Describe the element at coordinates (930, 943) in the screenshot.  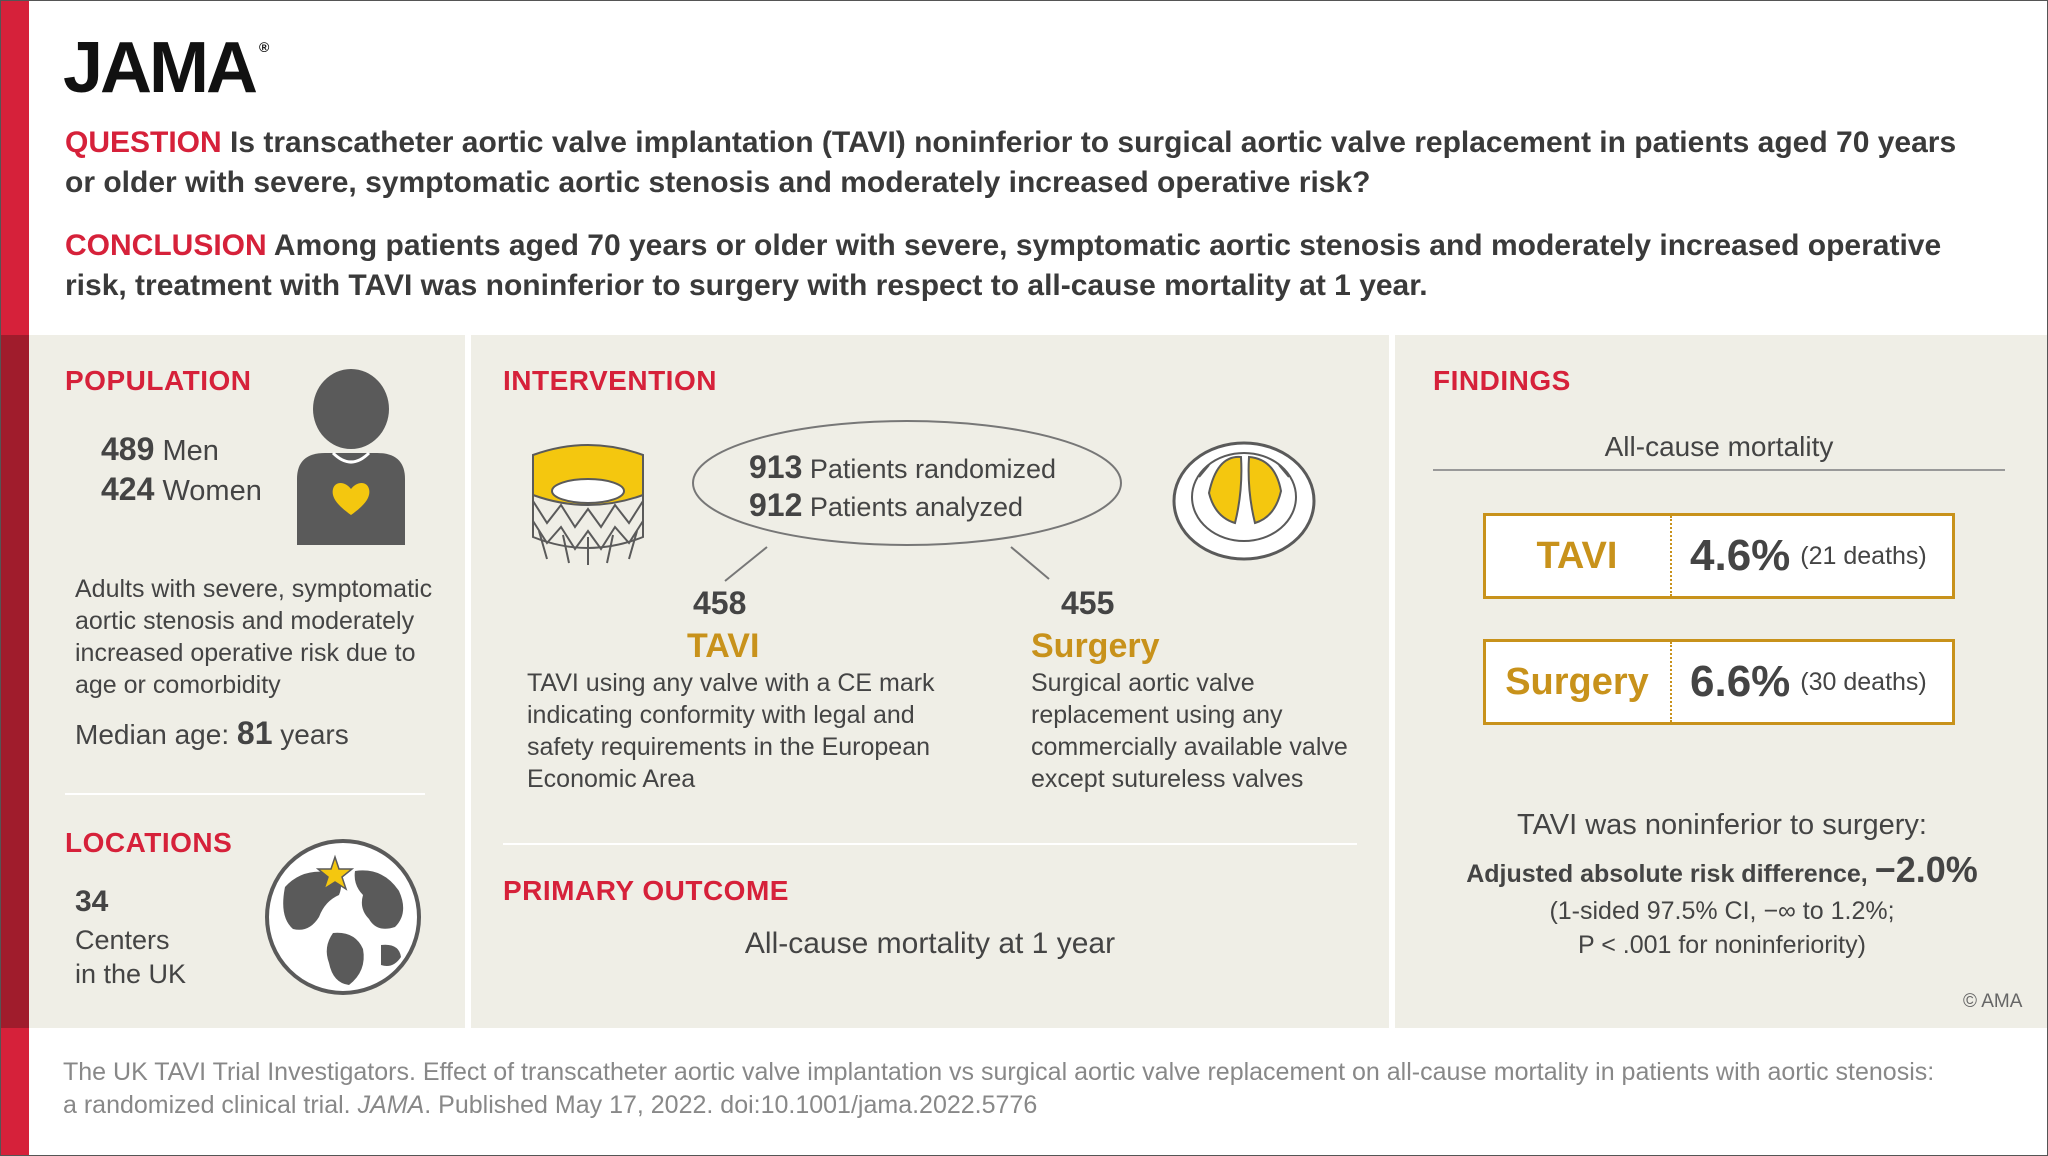
I see `primary-outcome-text: All-cause mortality at 1 year` at that location.